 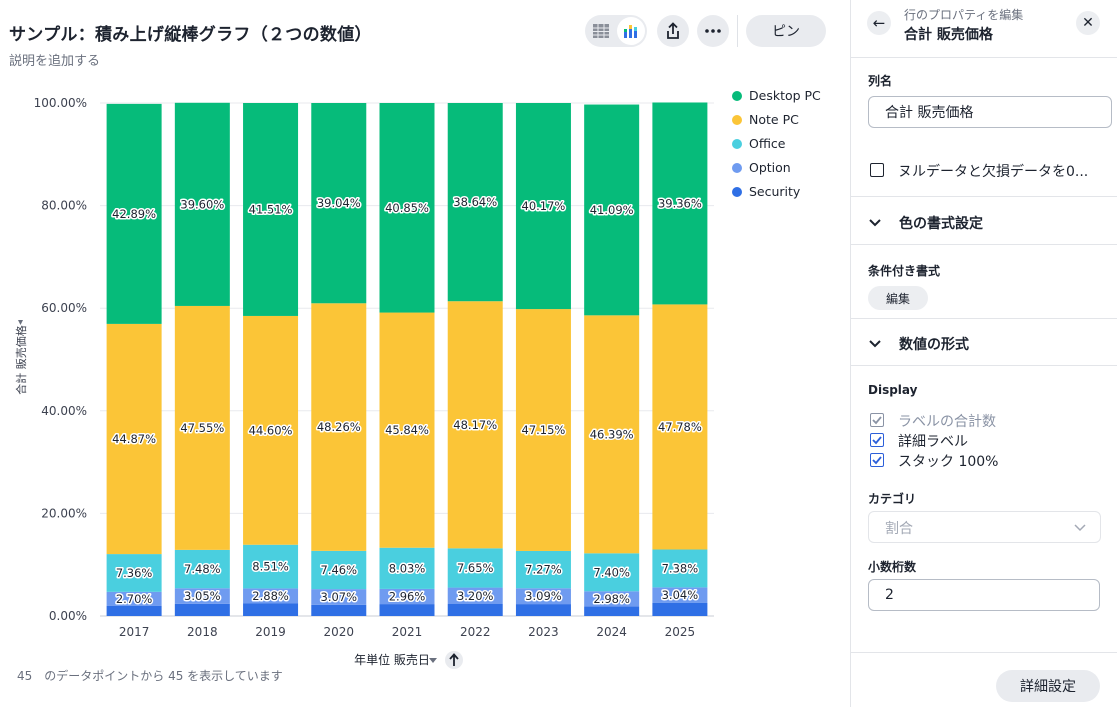 What do you see at coordinates (892, 567) in the screenshot?
I see `decimals-label: 小数桁数` at bounding box center [892, 567].